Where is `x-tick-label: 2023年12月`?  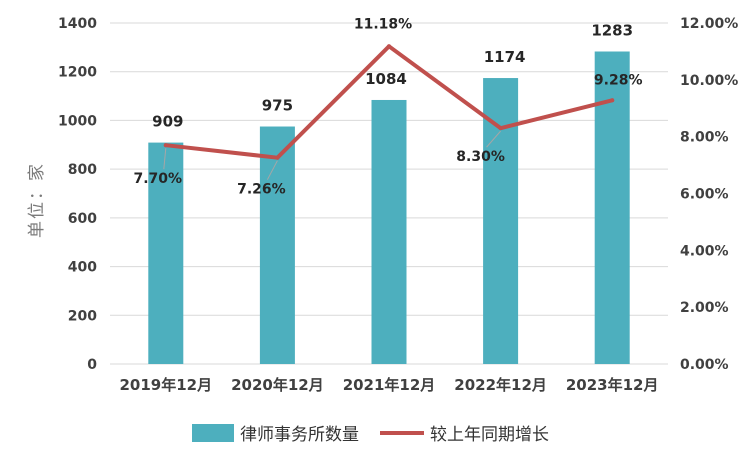
x-tick-label: 2023年12月 is located at coordinates (612, 385).